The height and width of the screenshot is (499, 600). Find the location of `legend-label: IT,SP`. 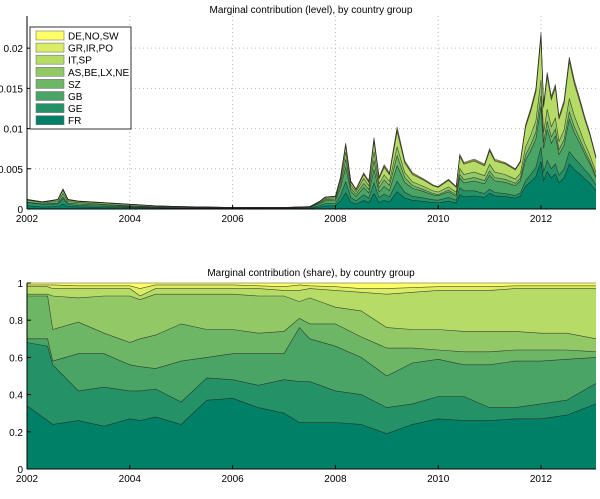

legend-label: IT,SP is located at coordinates (80, 61).